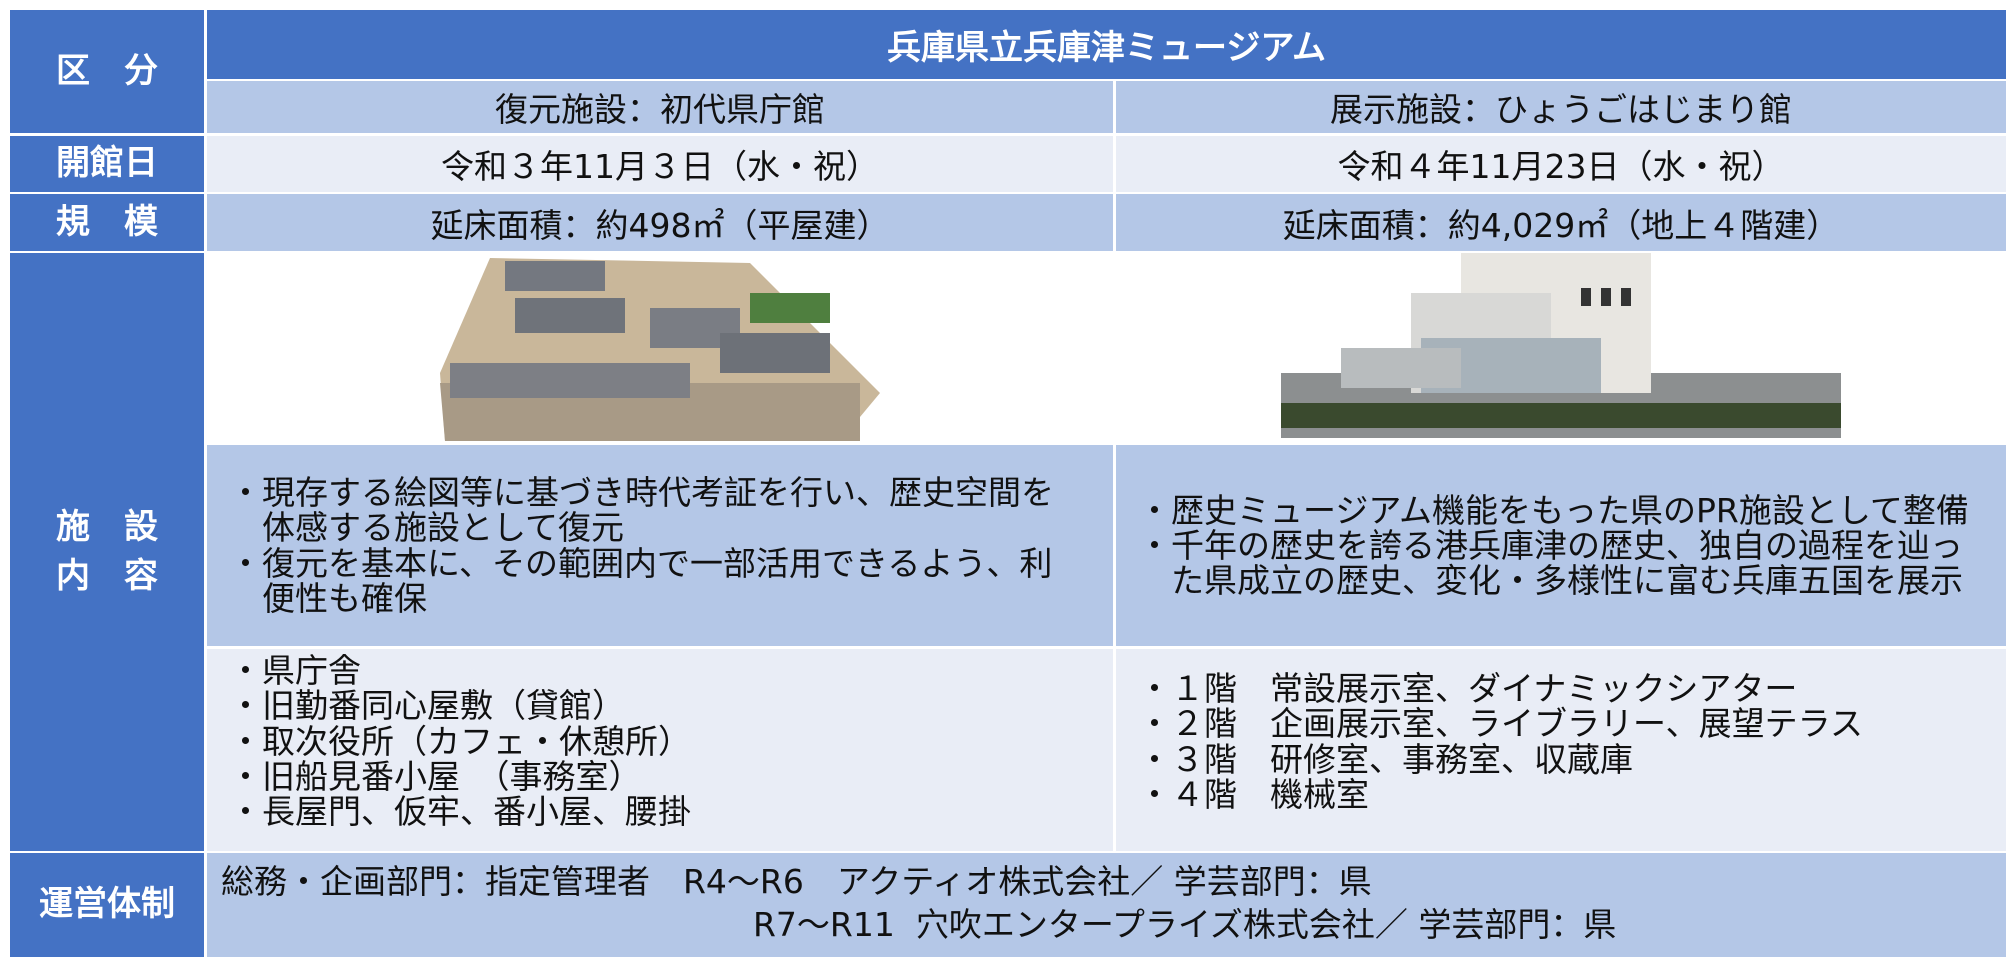 This screenshot has width=2006, height=957. I want to click on label: 内 容, so click(107, 576).